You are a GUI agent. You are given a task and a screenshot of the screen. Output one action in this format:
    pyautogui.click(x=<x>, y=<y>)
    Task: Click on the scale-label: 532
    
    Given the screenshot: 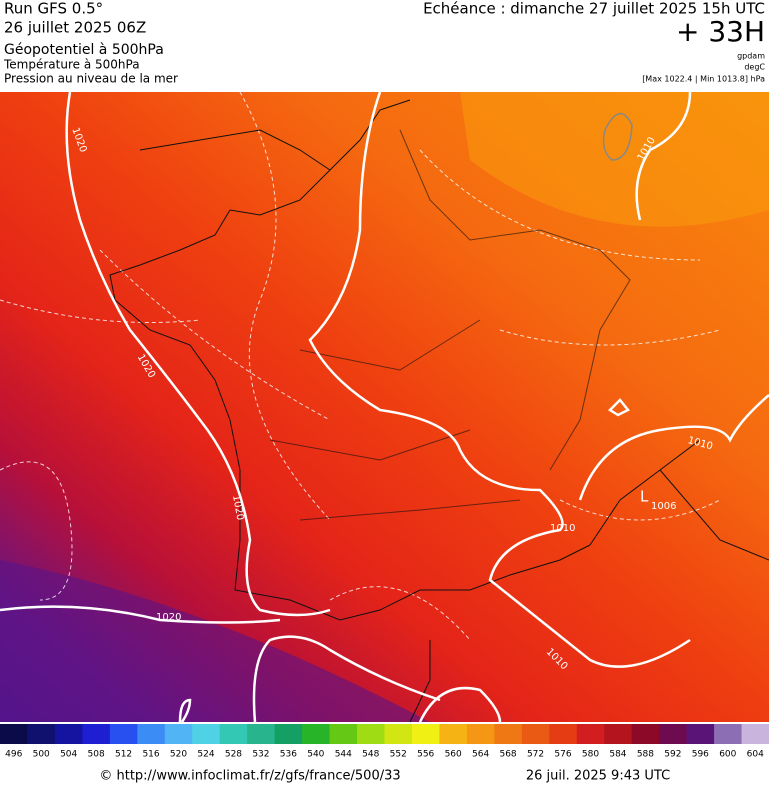 What is the action you would take?
    pyautogui.click(x=260, y=755)
    